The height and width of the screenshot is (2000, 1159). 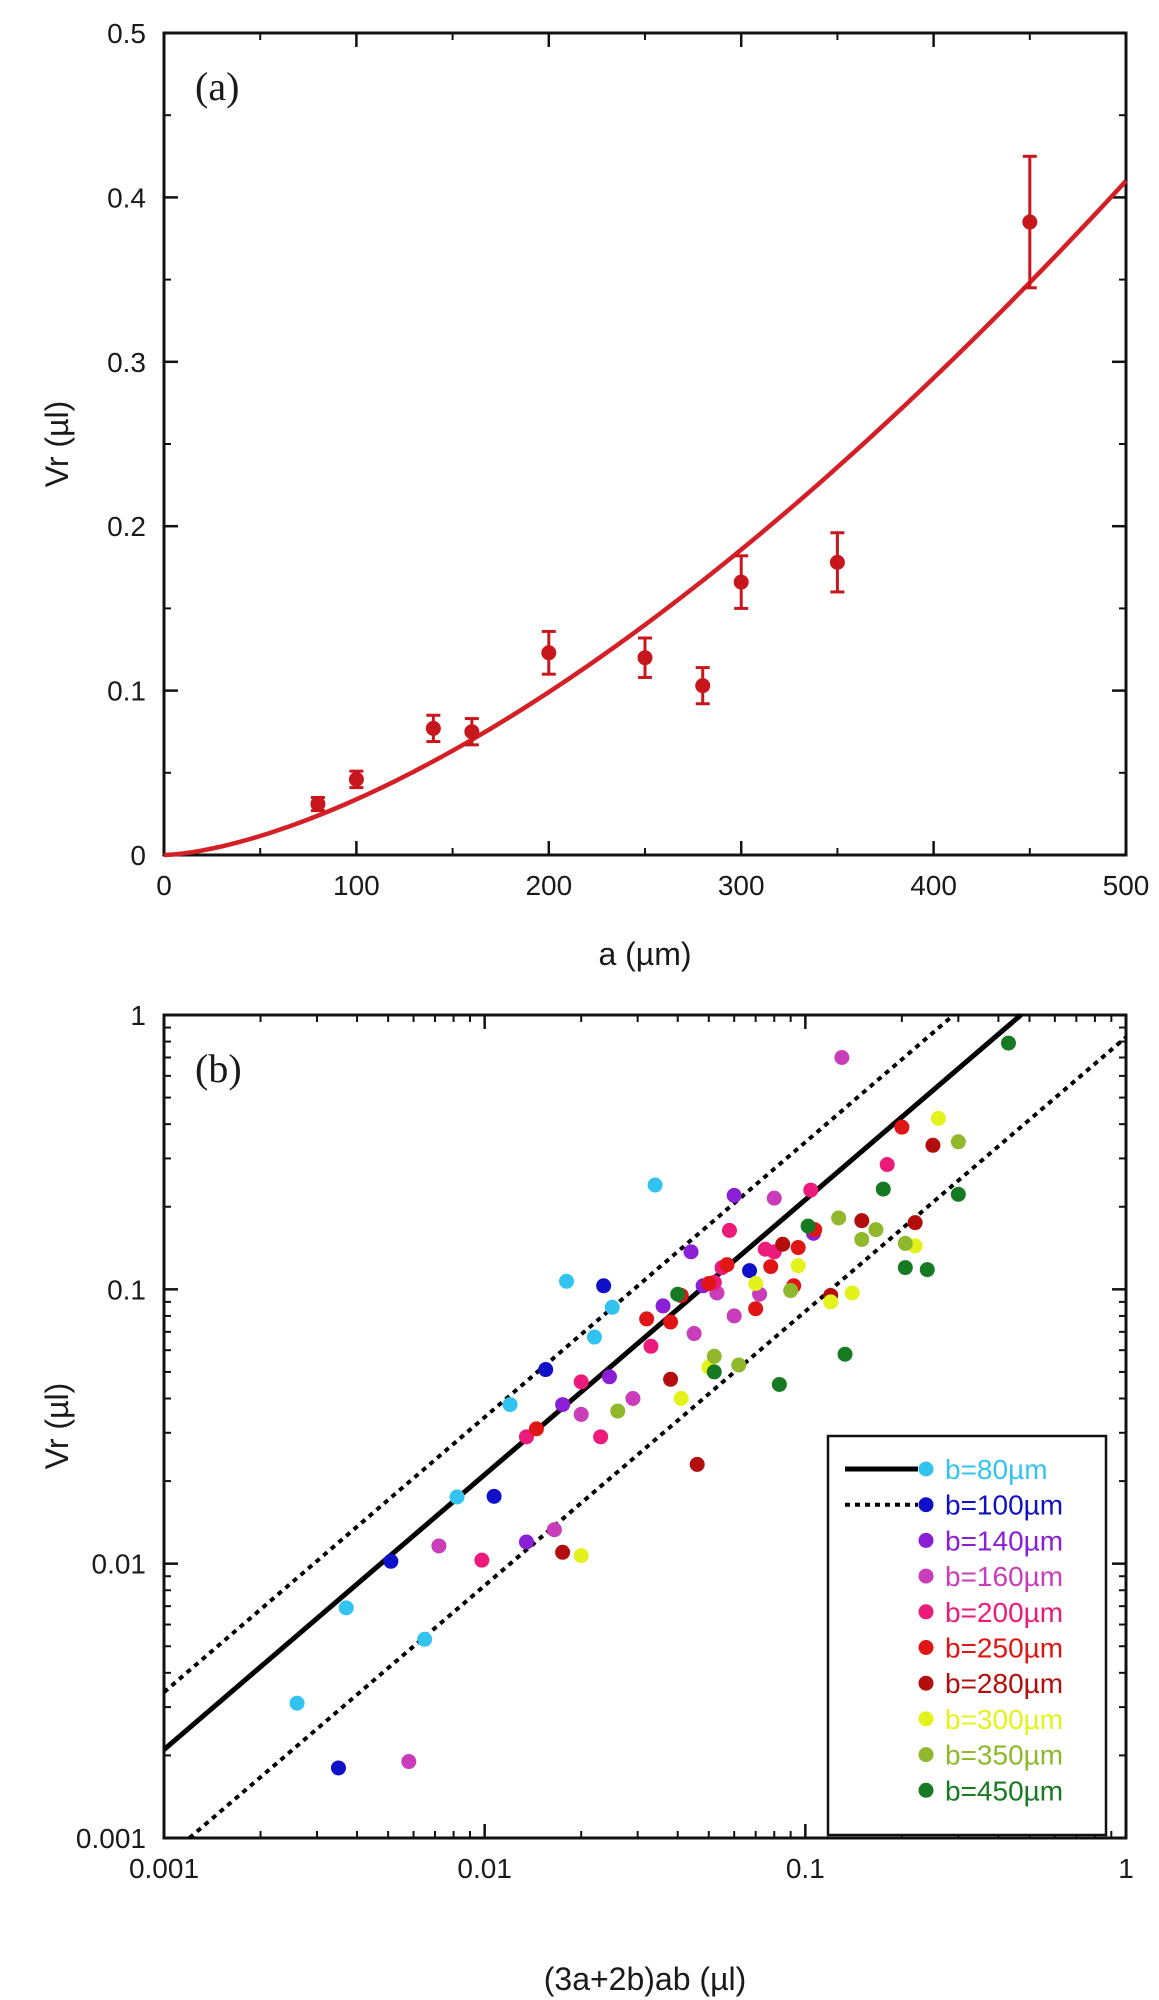 What do you see at coordinates (933, 885) in the screenshot?
I see `x-tick-label: 400` at bounding box center [933, 885].